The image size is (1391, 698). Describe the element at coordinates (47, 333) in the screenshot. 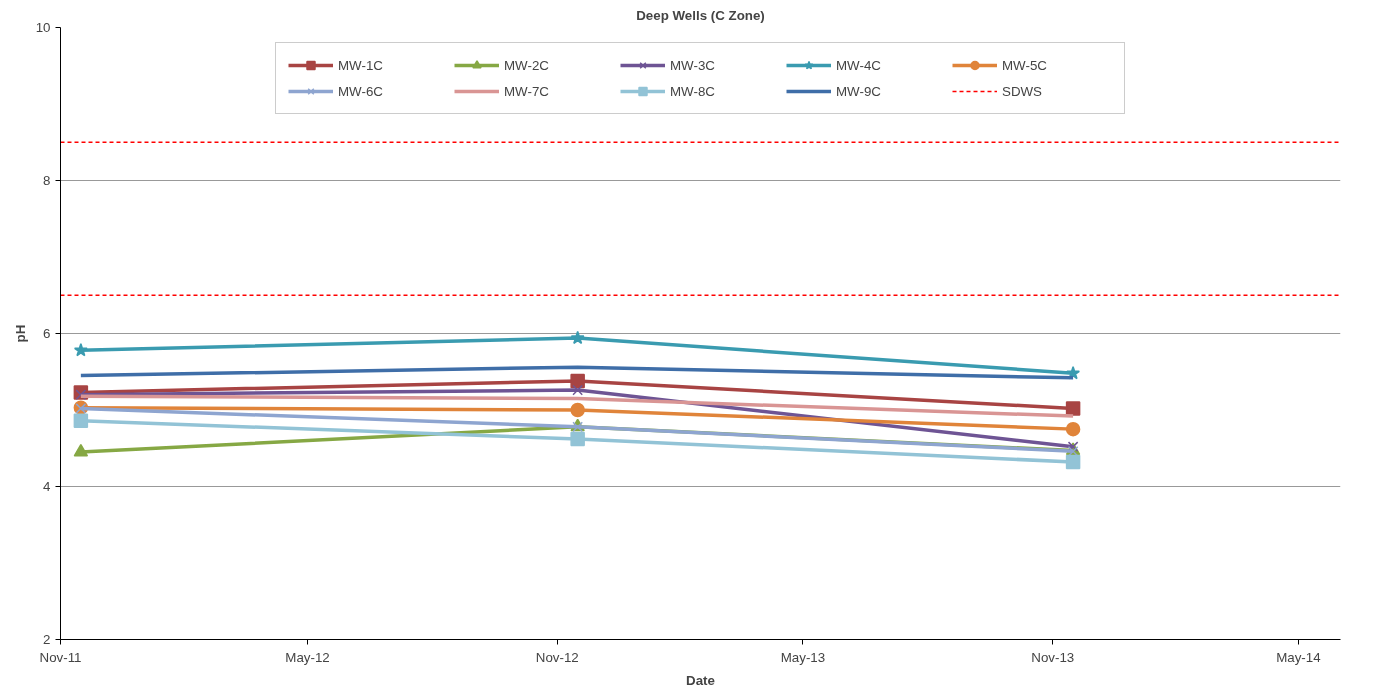

I see `y-tick-label: 6` at that location.